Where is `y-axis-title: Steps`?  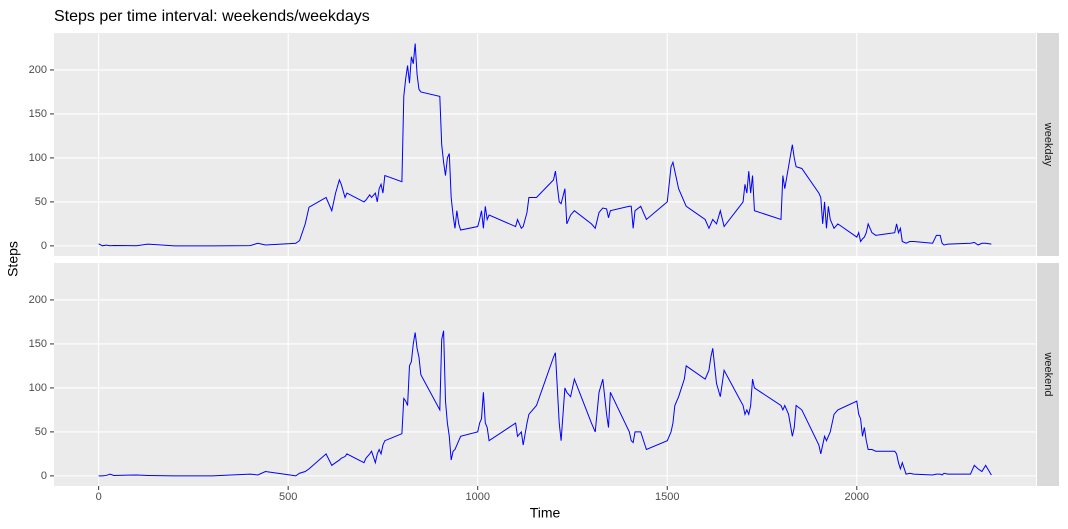
y-axis-title: Steps is located at coordinates (13, 259).